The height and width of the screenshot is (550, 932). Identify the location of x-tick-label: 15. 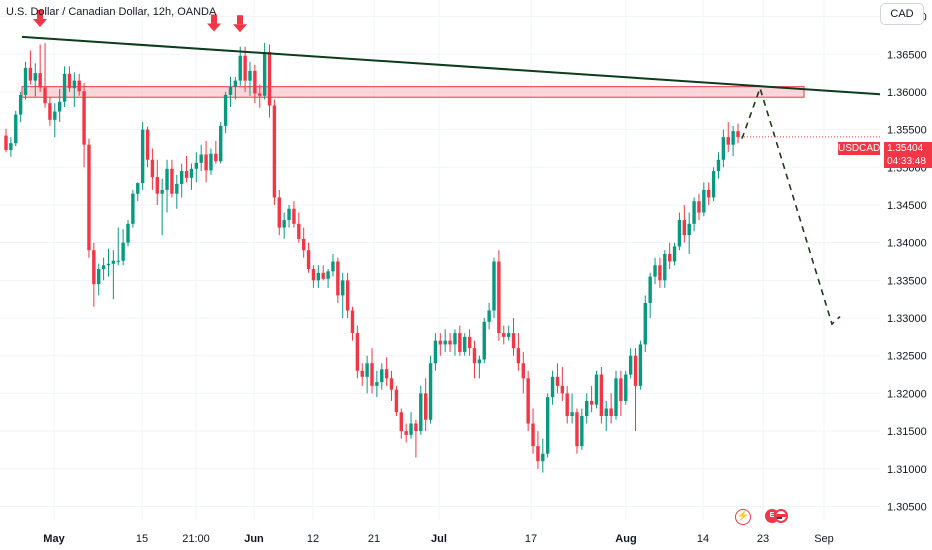
(142, 539).